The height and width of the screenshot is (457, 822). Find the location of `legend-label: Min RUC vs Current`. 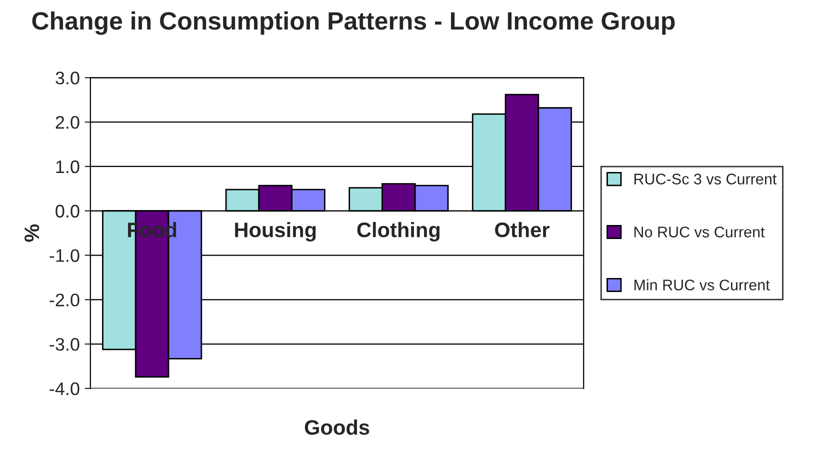

legend-label: Min RUC vs Current is located at coordinates (702, 284).